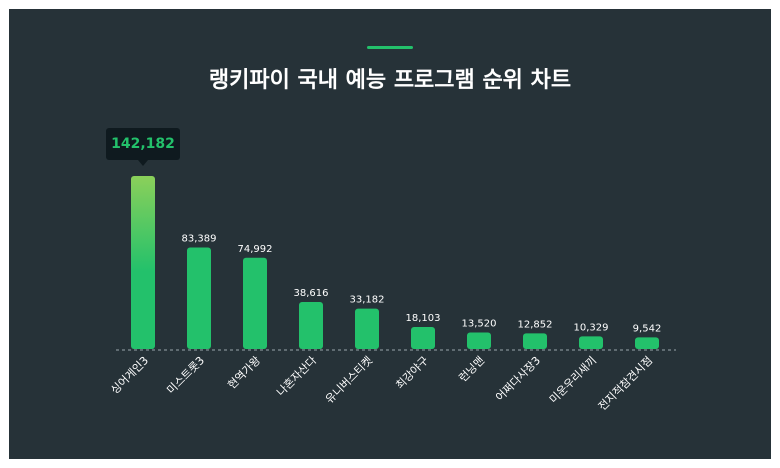 The image size is (780, 468). What do you see at coordinates (518, 379) in the screenshot?
I see `x-tick-label: 어쩌다사장3` at bounding box center [518, 379].